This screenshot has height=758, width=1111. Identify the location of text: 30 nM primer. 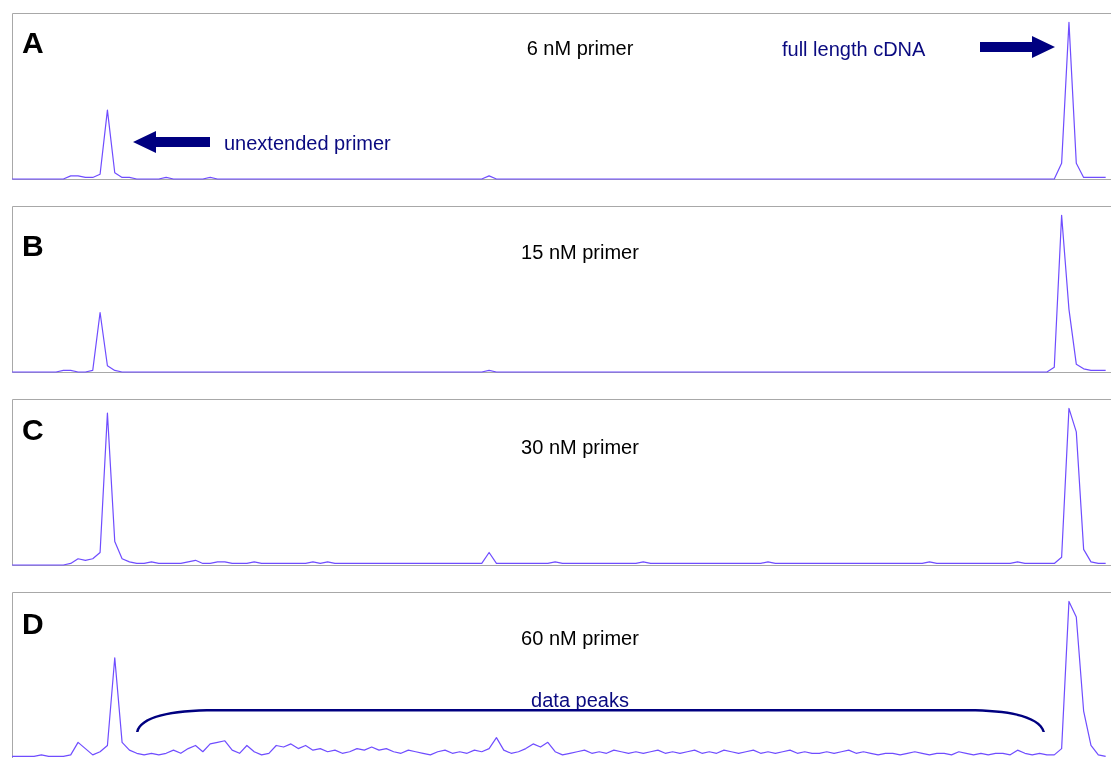
(580, 447).